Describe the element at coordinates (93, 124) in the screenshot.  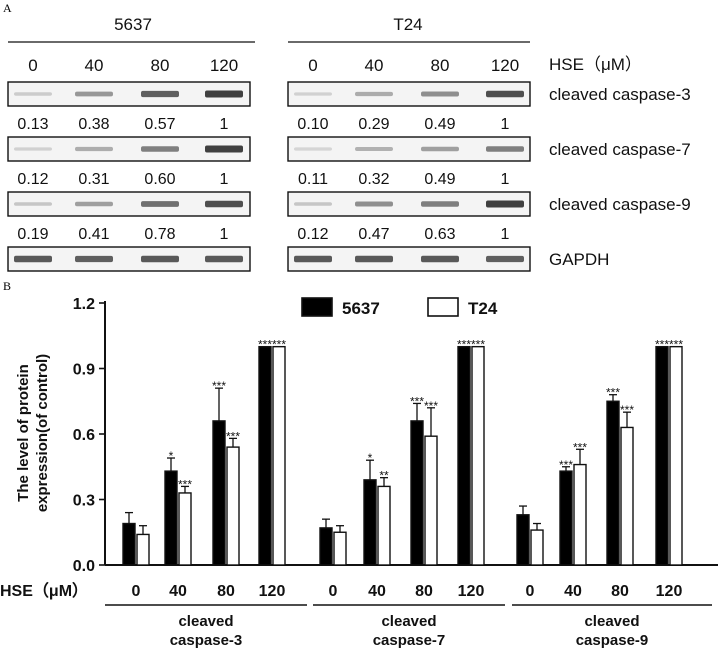
I see `band-ratio-value: 0.38` at that location.